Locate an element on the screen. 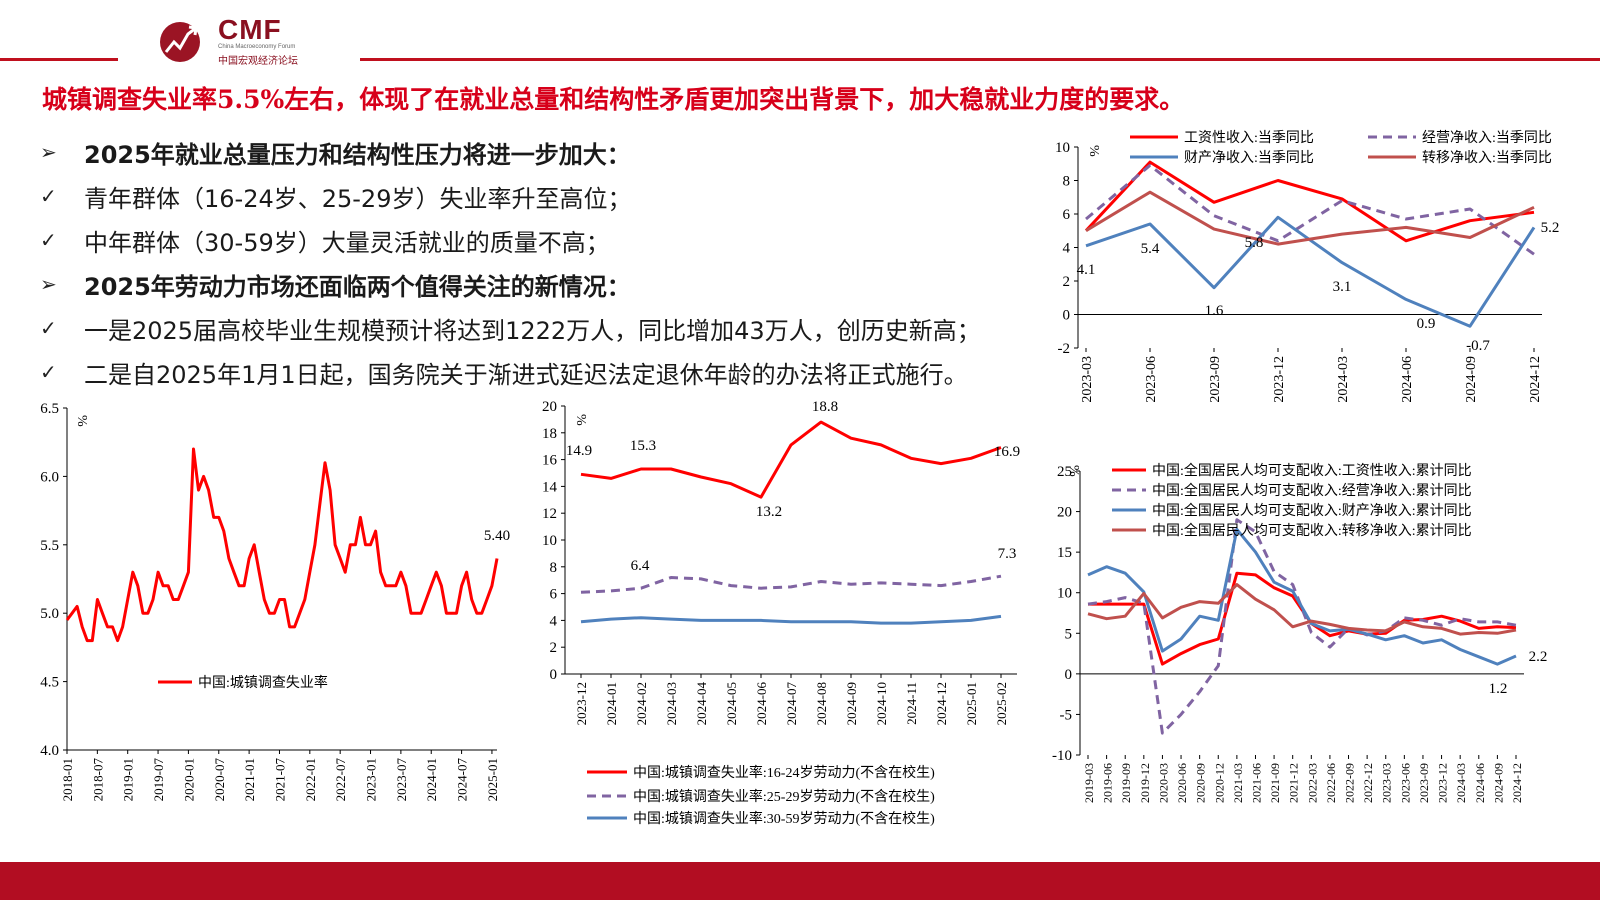 This screenshot has height=900, width=1600. x-tick-label: 2024-04 is located at coordinates (701, 704).